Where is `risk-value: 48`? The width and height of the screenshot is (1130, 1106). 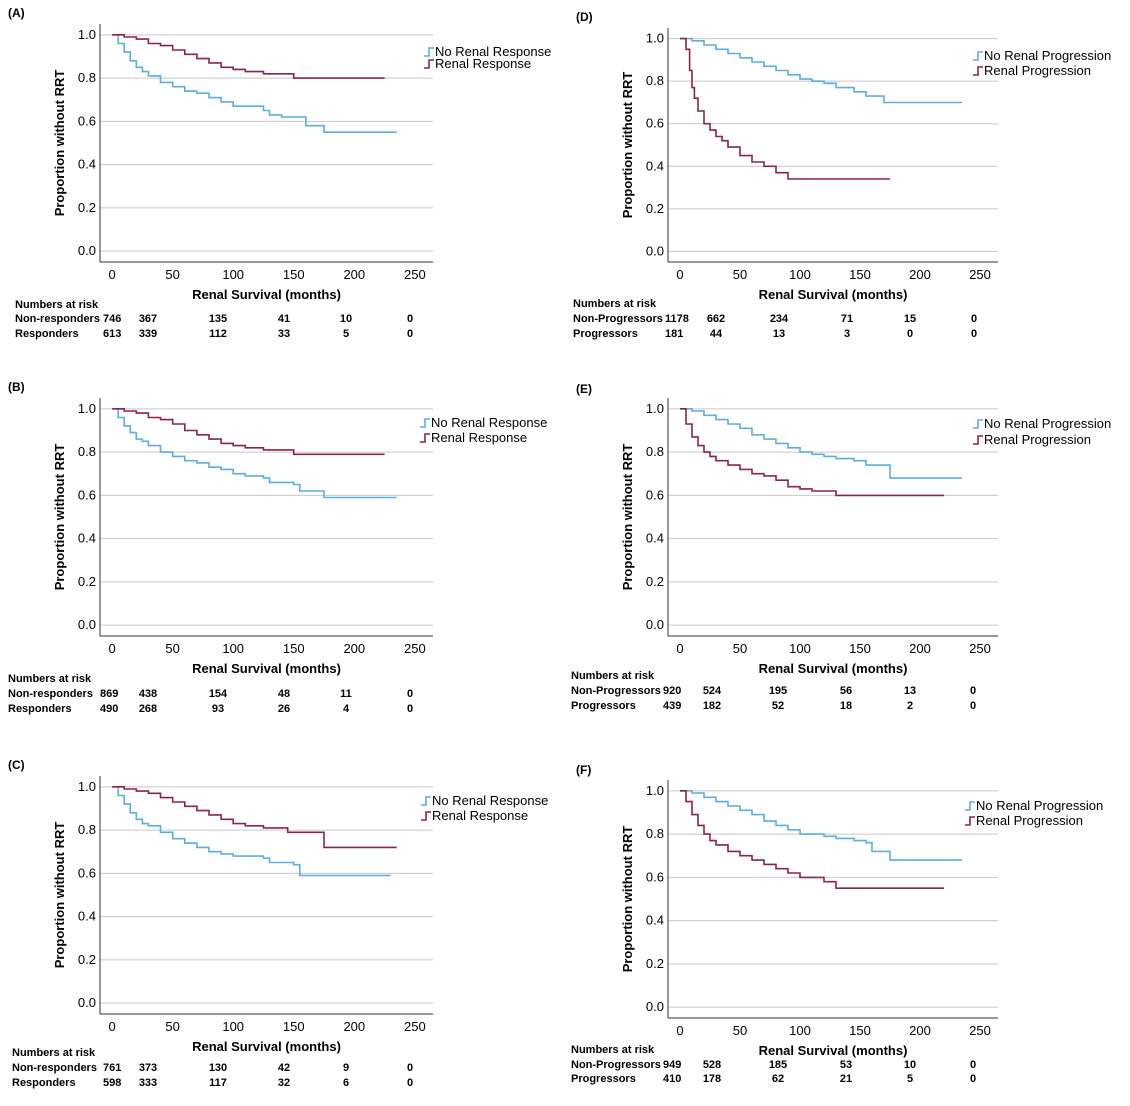
risk-value: 48 is located at coordinates (284, 694).